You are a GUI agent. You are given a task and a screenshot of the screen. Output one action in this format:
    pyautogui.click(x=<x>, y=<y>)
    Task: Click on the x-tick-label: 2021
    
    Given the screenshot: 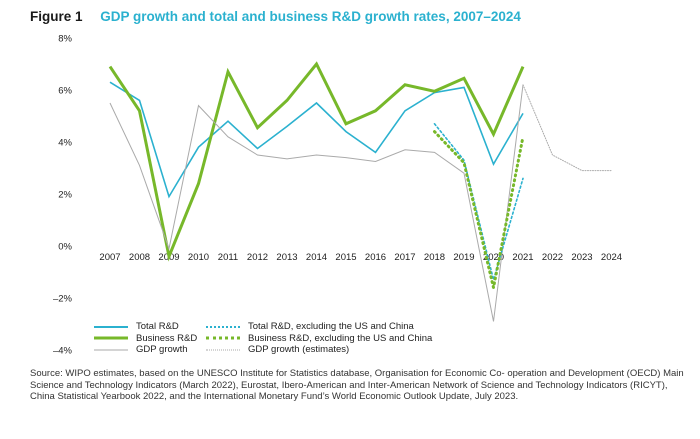 What is the action you would take?
    pyautogui.click(x=522, y=257)
    